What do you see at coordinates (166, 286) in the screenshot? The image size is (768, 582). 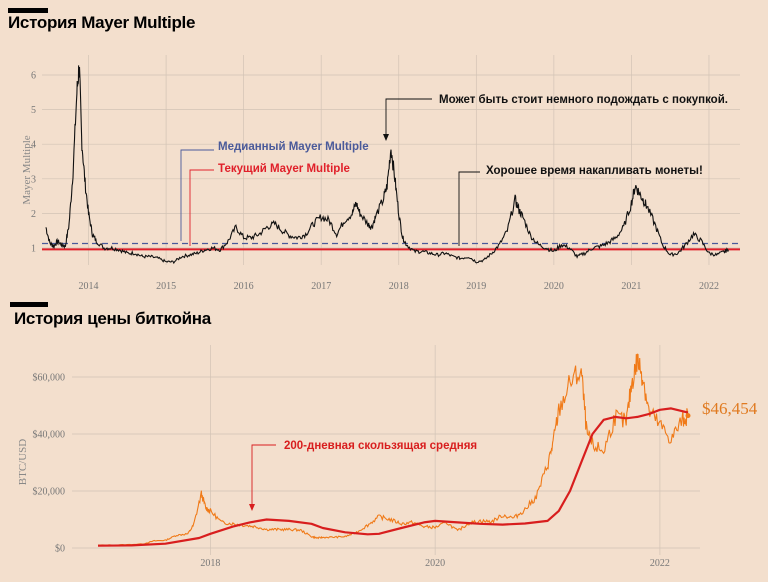 I see `chart1-xtick: 2015` at bounding box center [166, 286].